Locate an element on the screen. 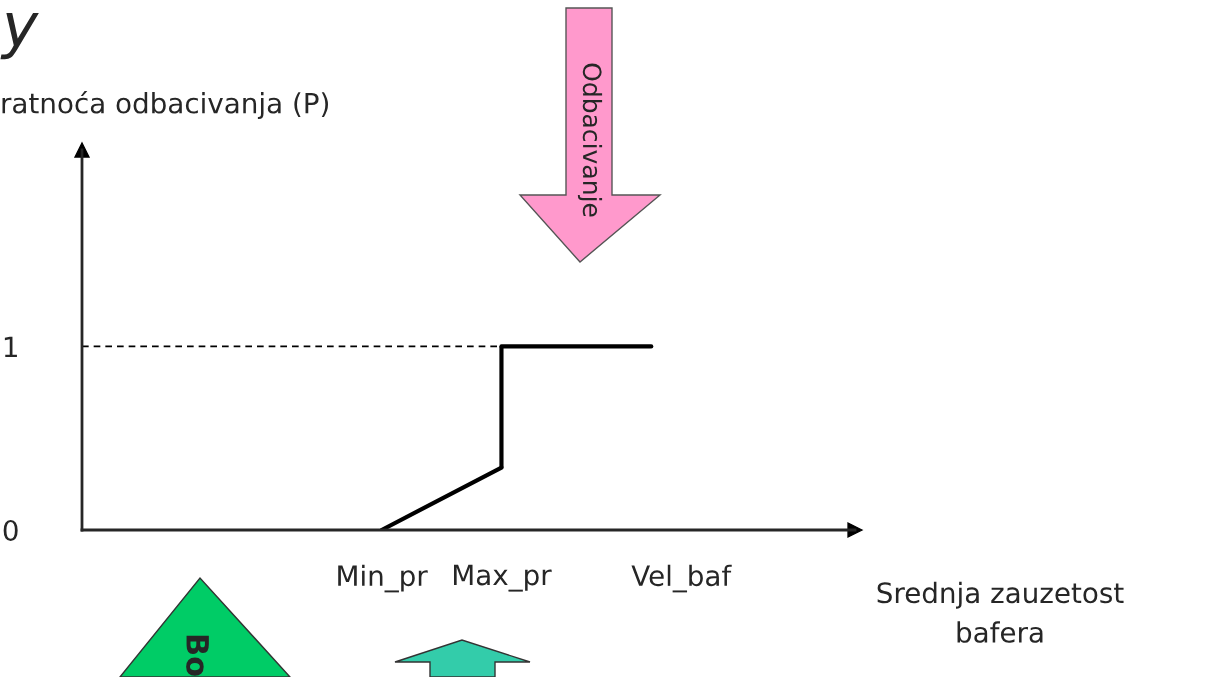 The width and height of the screenshot is (1205, 677). y-tick-label: 0 is located at coordinates (10, 530).